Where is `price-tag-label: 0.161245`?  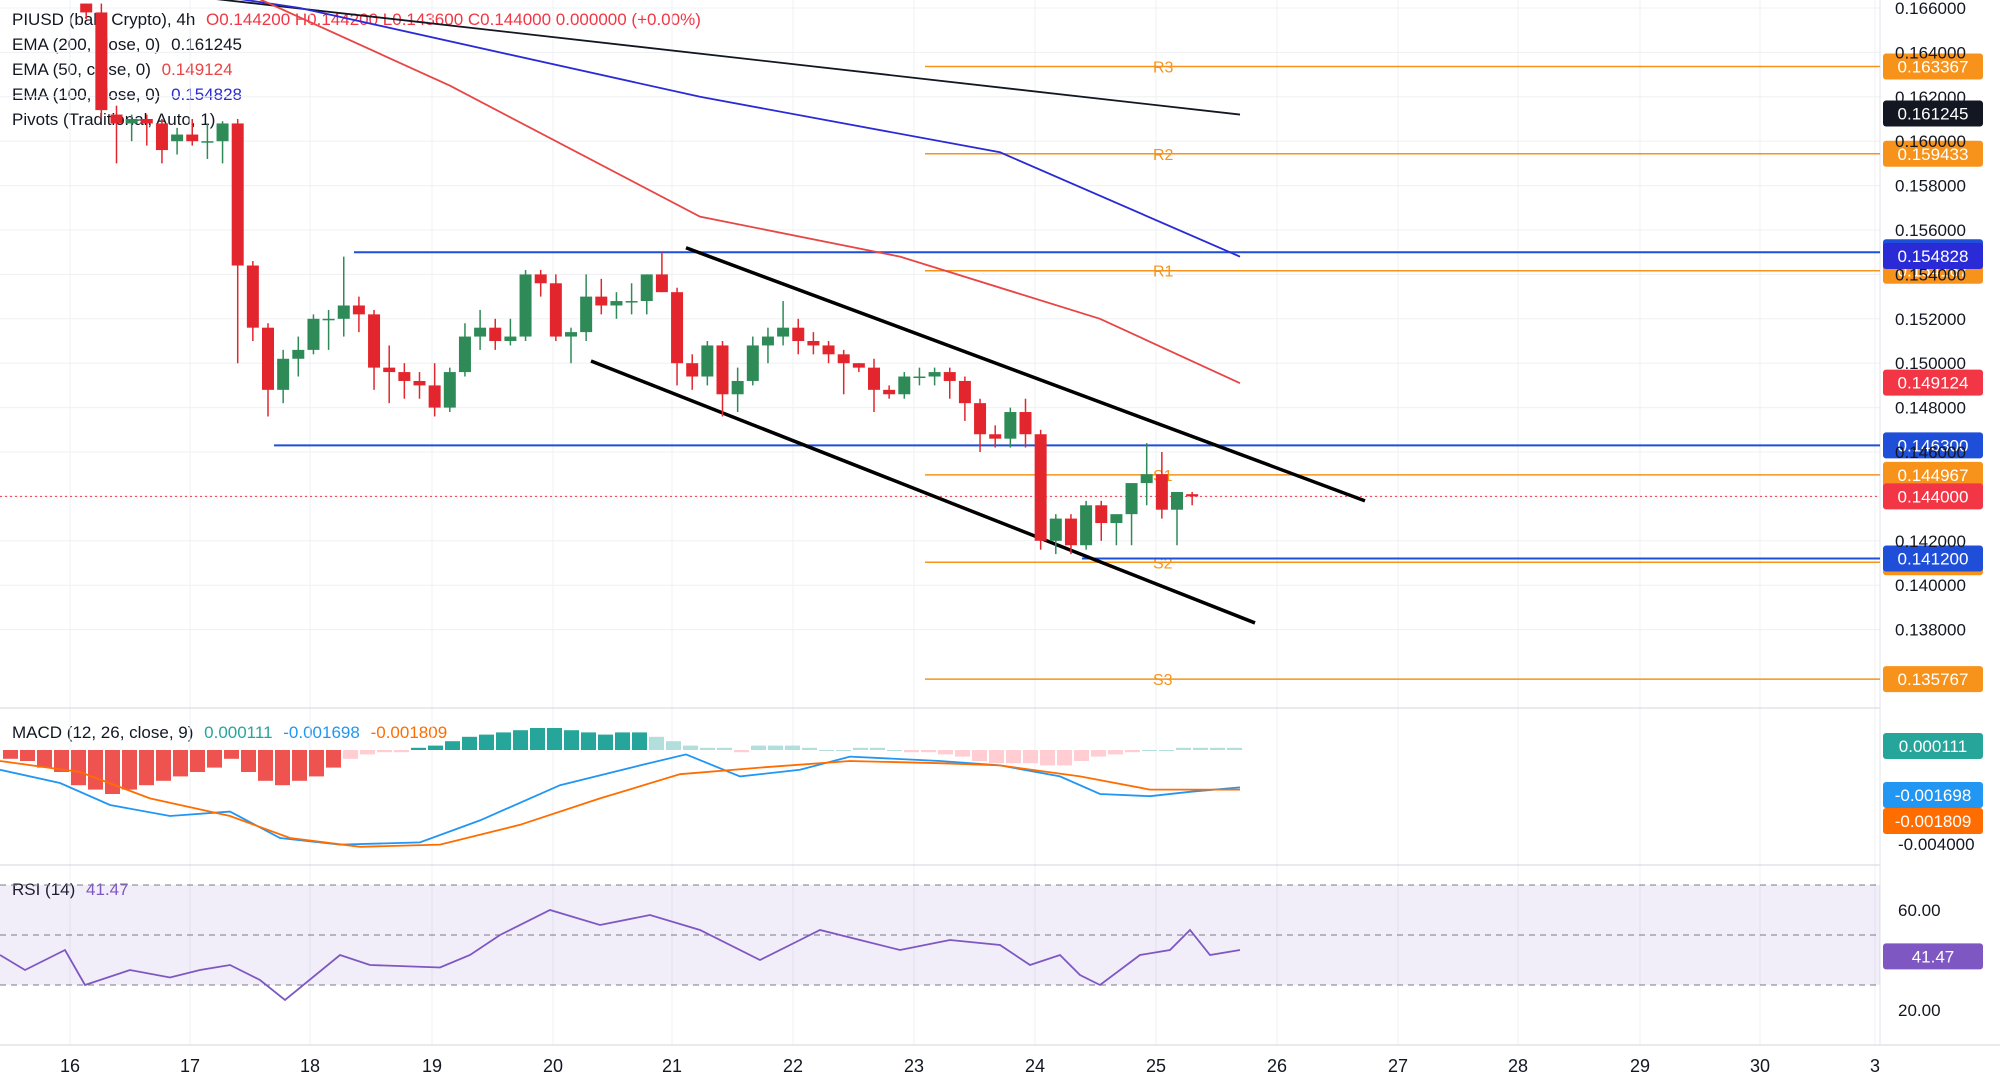
price-tag-label: 0.161245 is located at coordinates (1933, 114).